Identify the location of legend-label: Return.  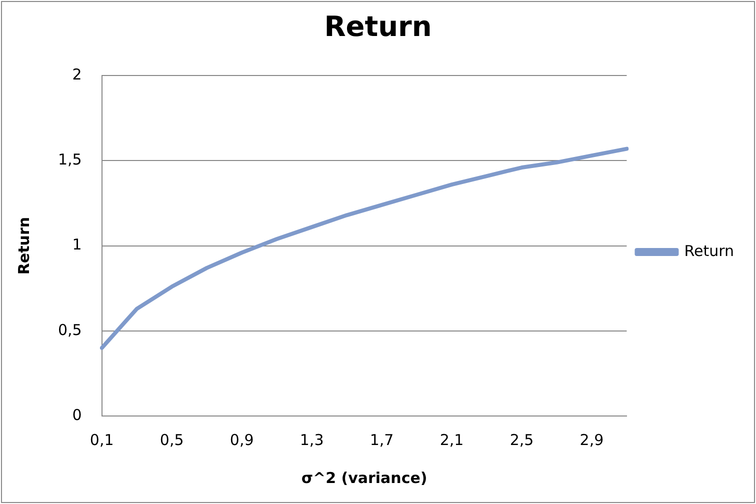
(709, 251).